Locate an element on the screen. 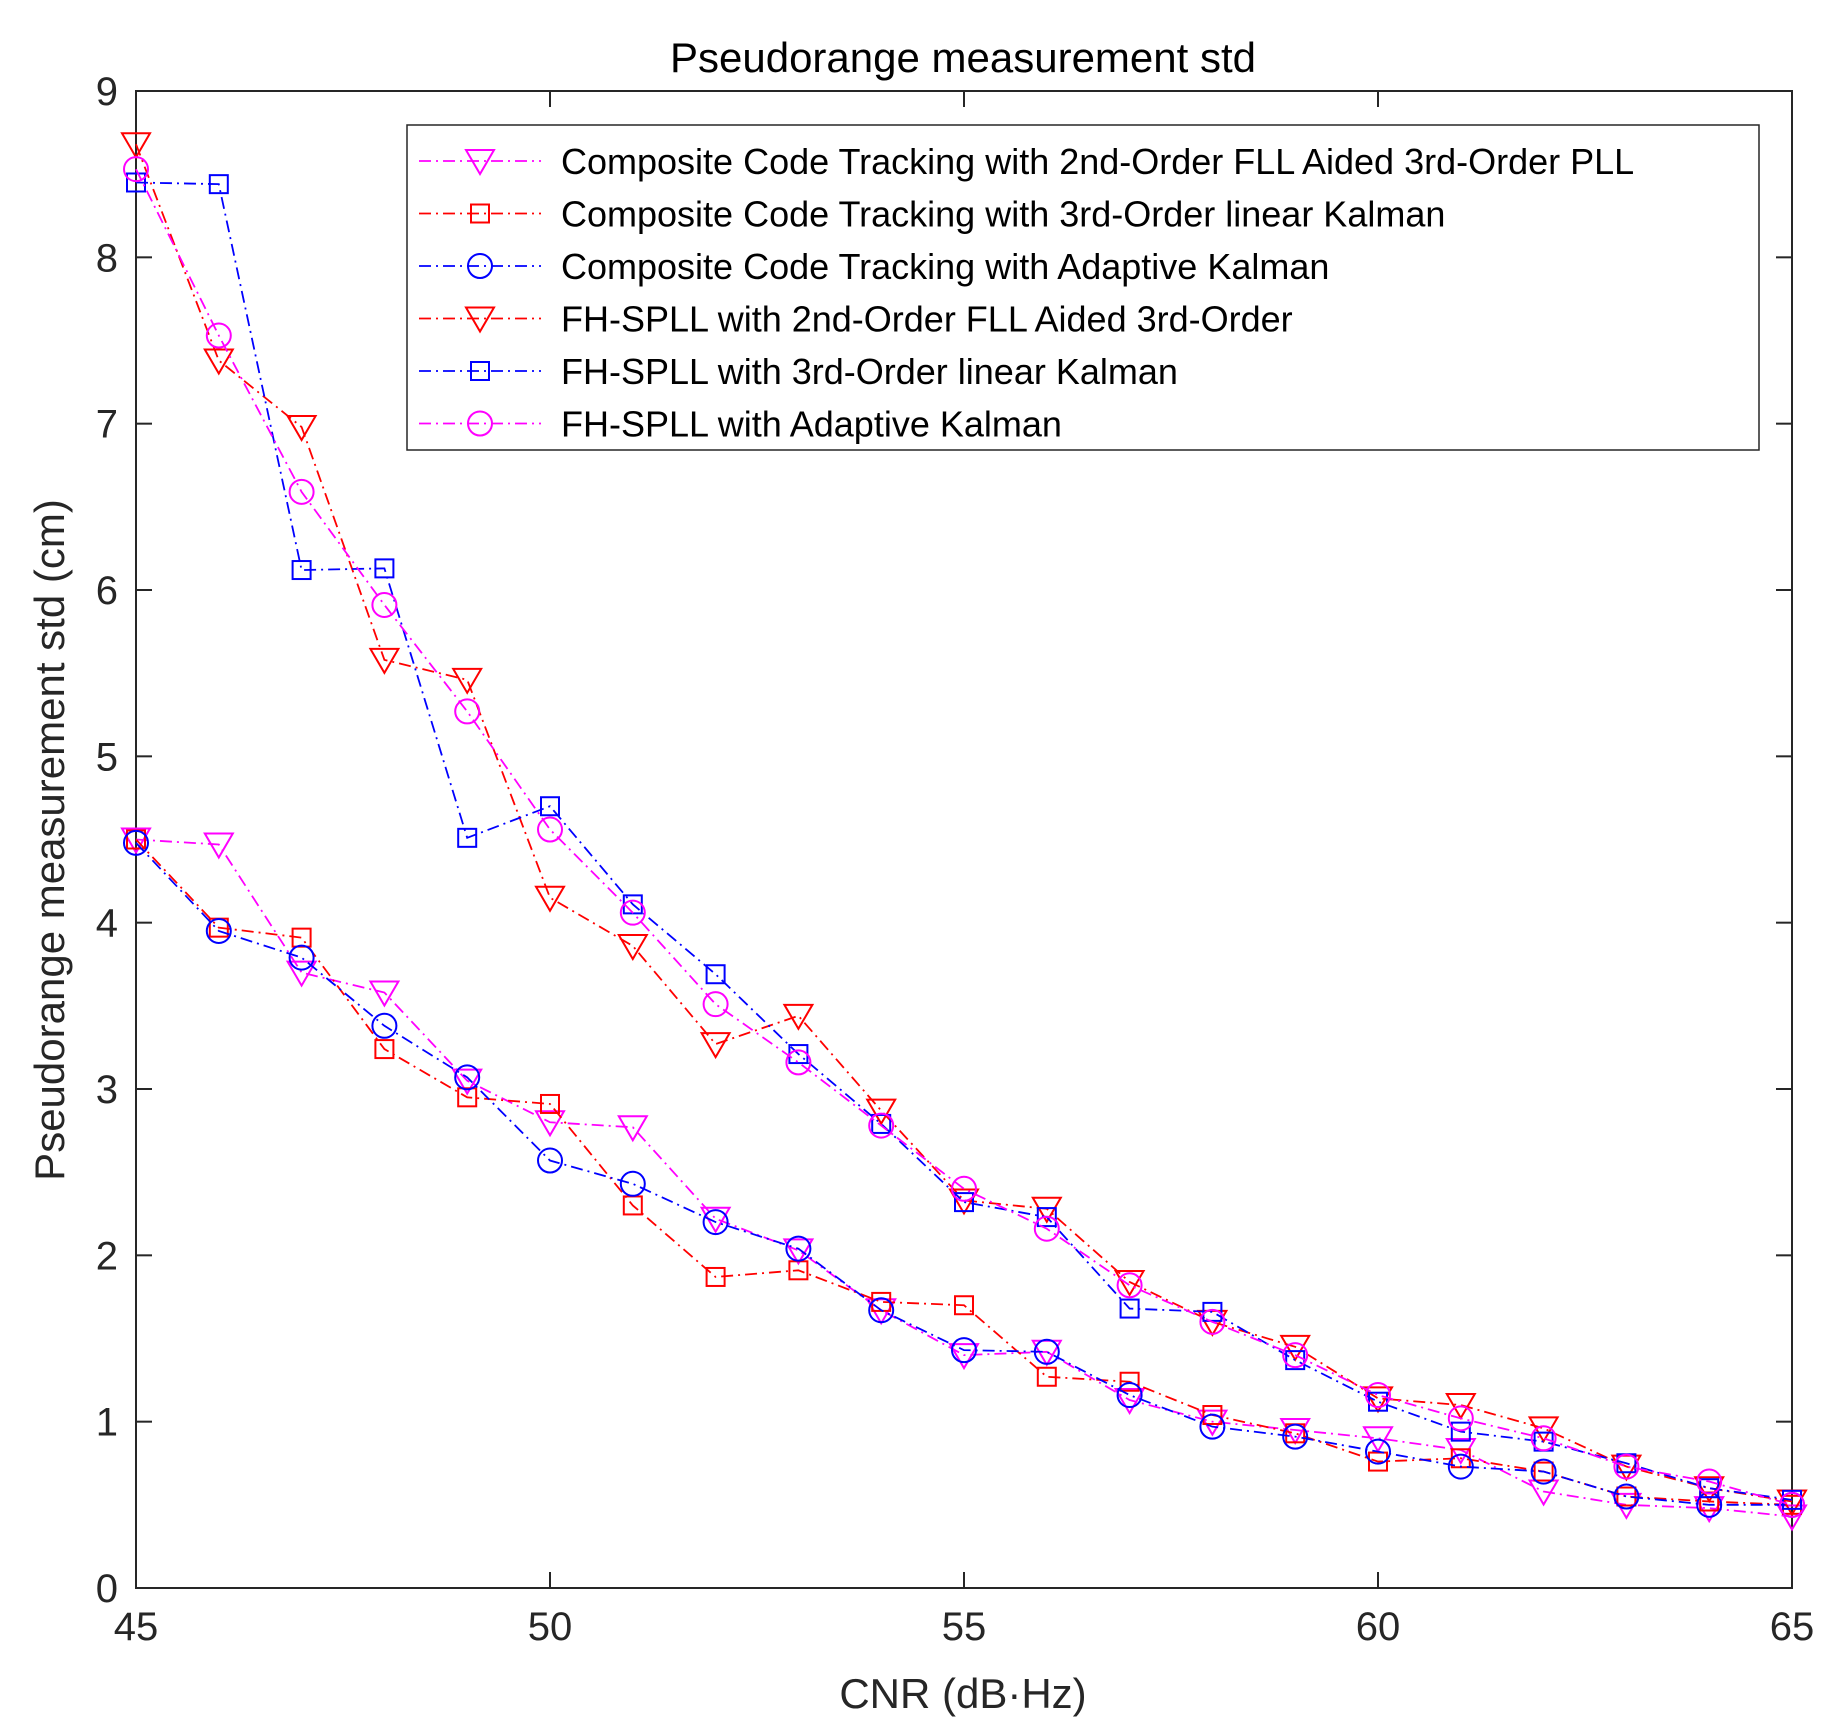 The height and width of the screenshot is (1733, 1842). y-tick-label: 6 is located at coordinates (107, 591).